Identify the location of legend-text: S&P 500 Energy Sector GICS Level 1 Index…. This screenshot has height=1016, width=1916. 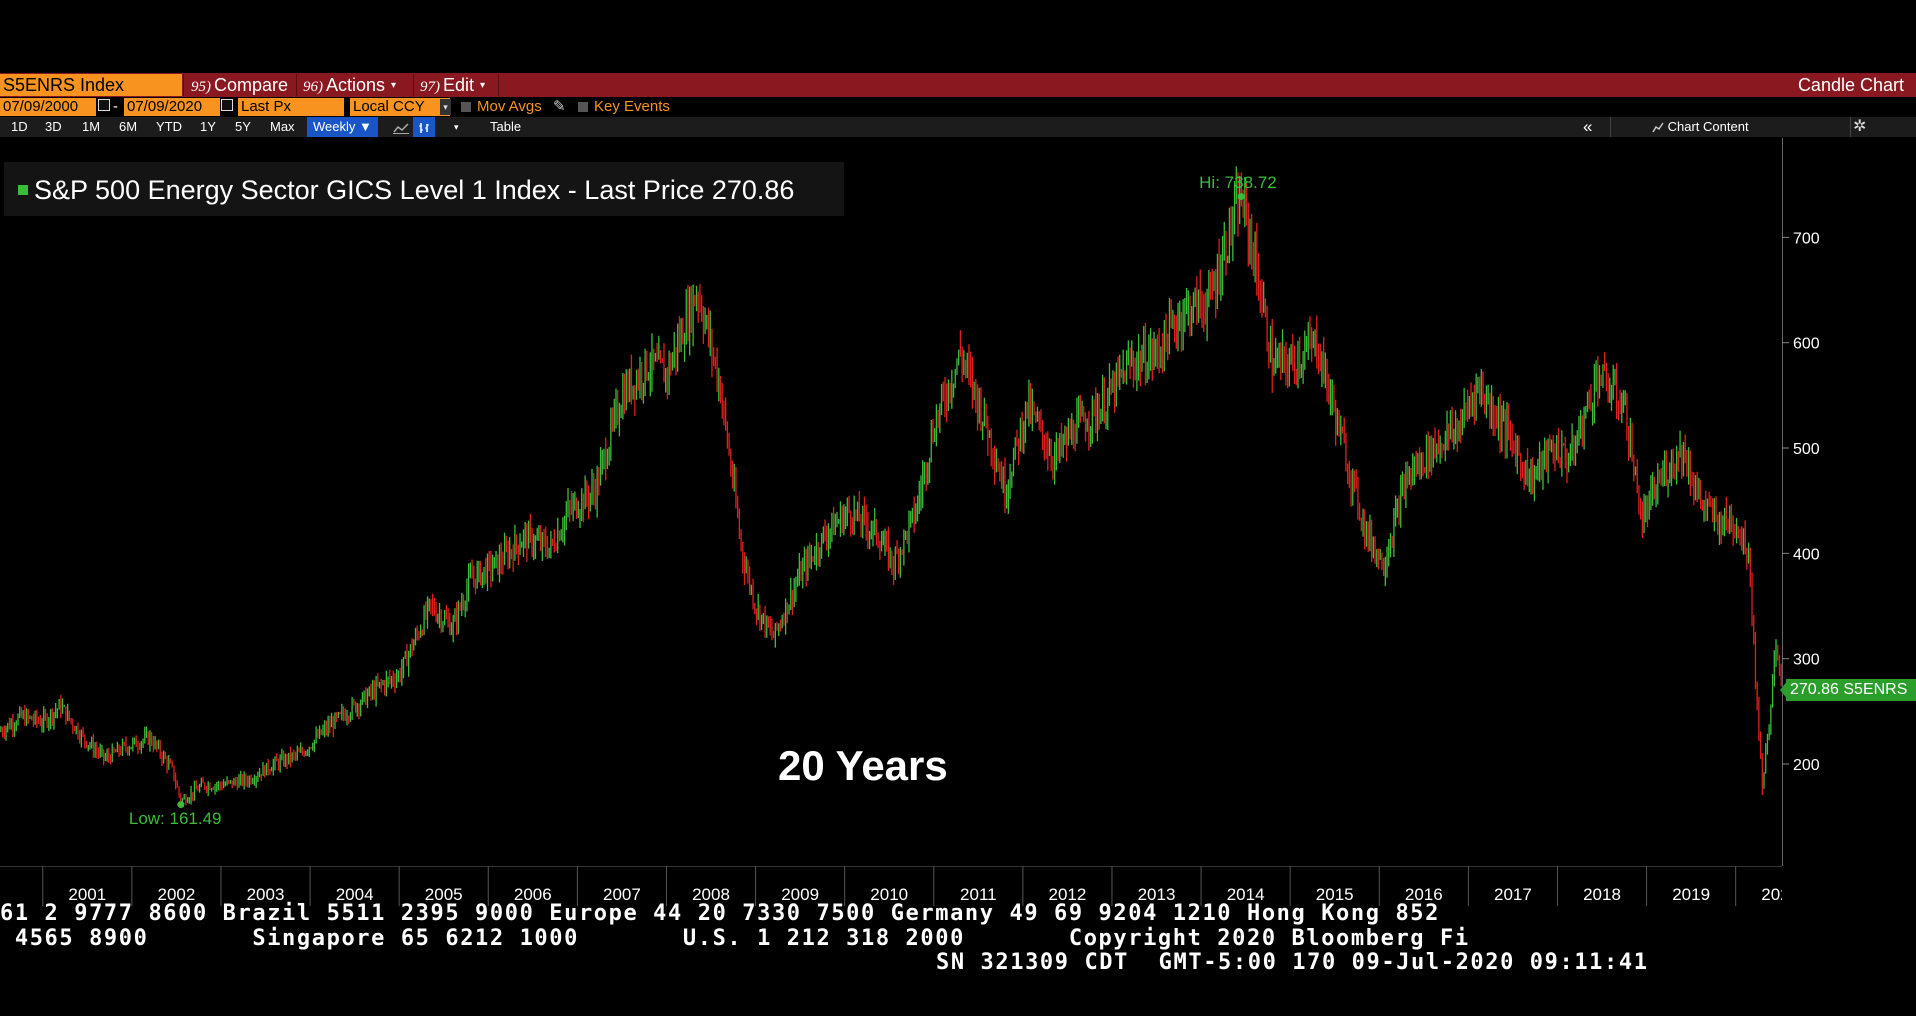
(414, 190).